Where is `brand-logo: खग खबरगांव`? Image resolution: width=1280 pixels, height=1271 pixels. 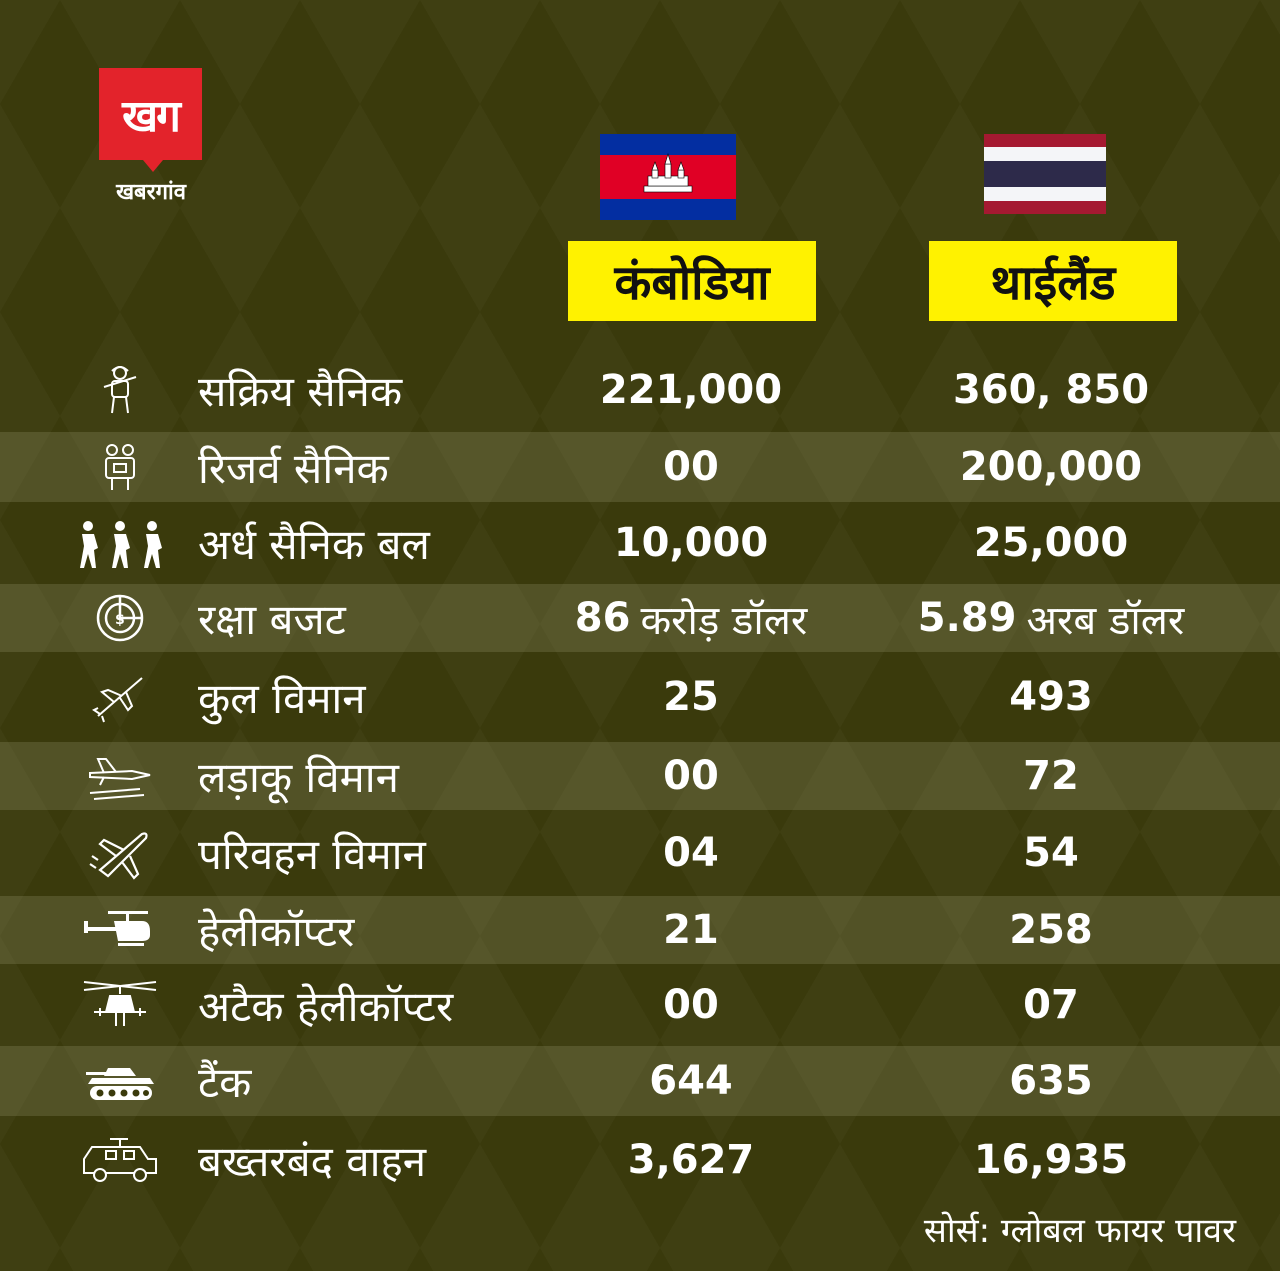 brand-logo: खग खबरगांव is located at coordinates (151, 136).